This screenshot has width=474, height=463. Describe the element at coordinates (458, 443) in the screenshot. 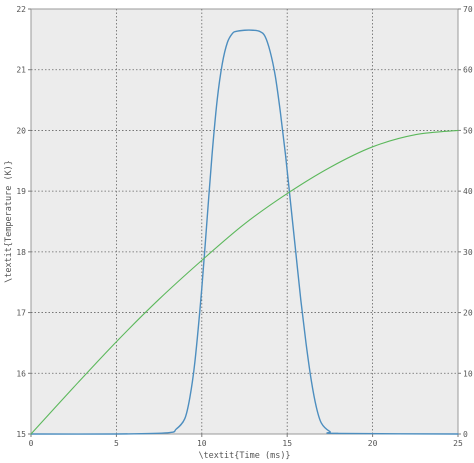

I see `x-tick-label: 25` at that location.